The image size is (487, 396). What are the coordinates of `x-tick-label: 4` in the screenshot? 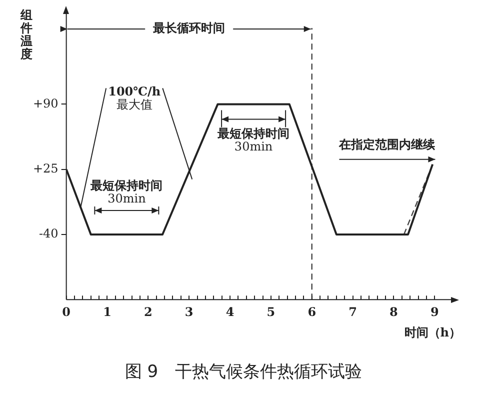 It's located at (230, 311).